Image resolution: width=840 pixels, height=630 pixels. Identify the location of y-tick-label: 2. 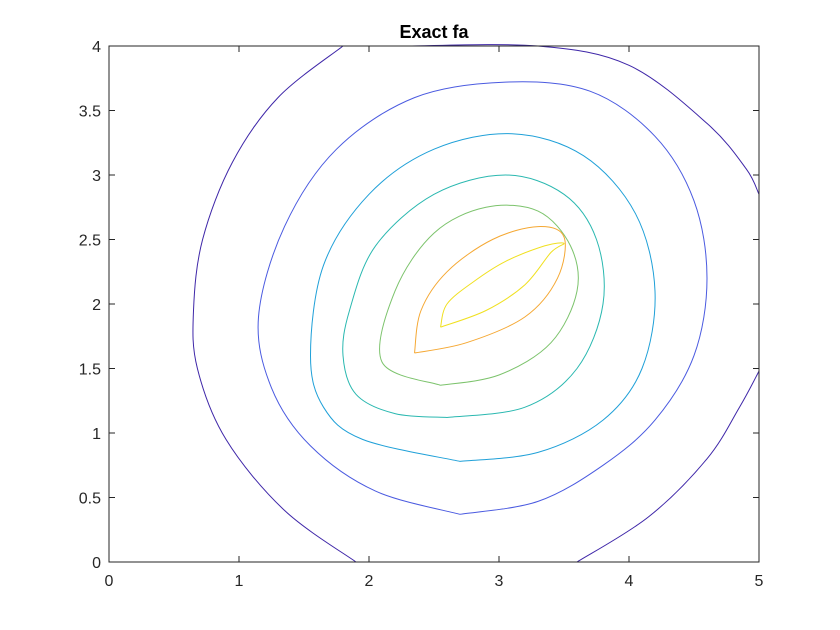
(96, 305).